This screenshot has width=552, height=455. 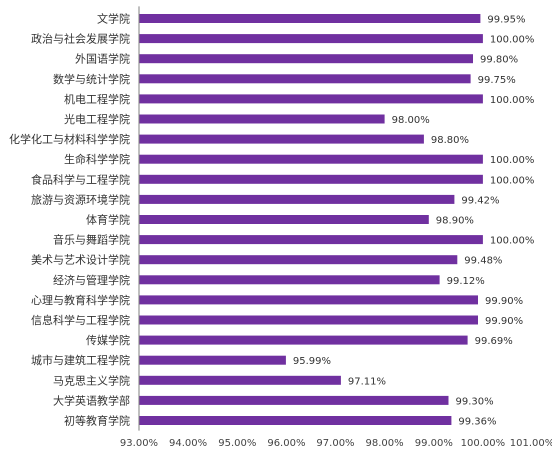 I want to click on category-label: 文学院, so click(x=113, y=19).